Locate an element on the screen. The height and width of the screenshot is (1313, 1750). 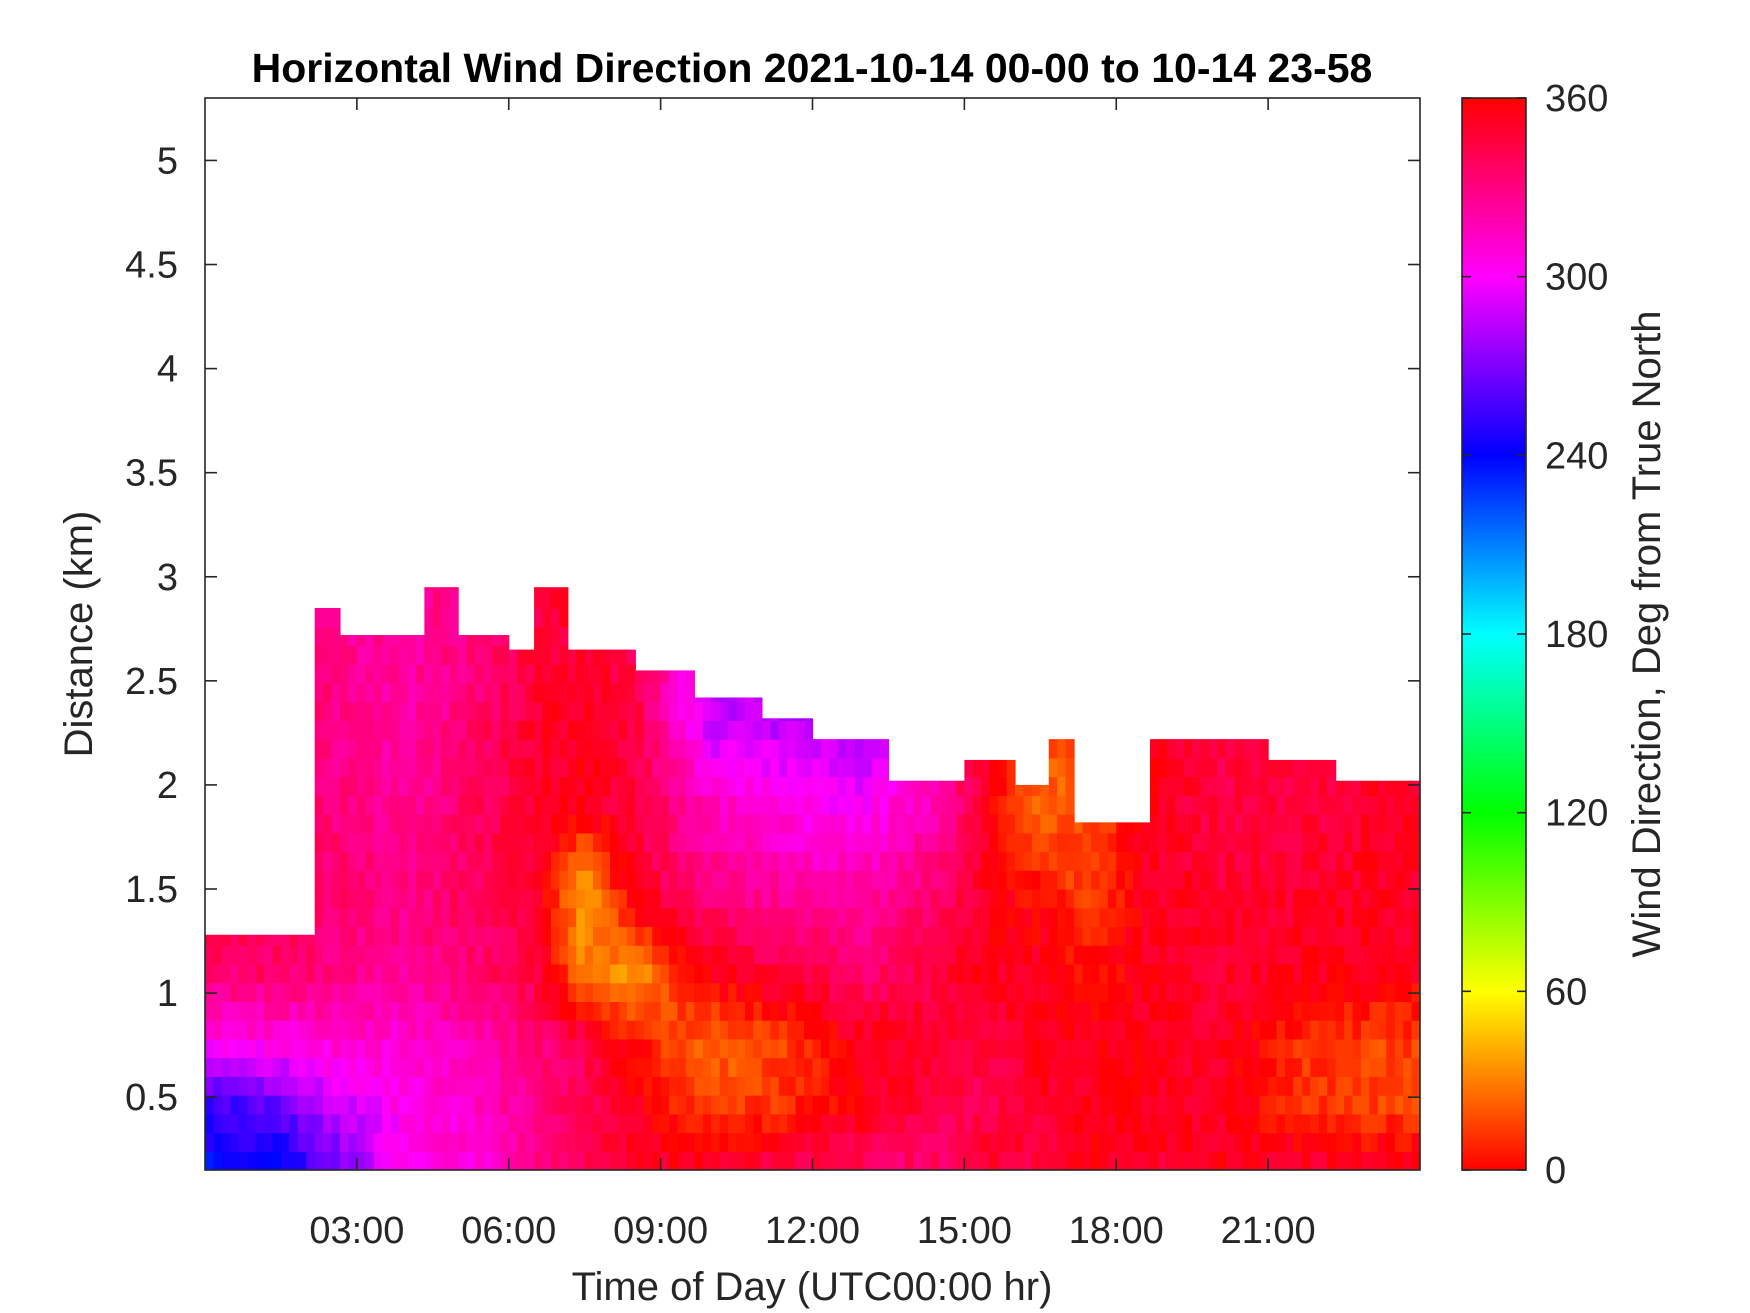
colorbar-tick-label: 60 is located at coordinates (1566, 992).